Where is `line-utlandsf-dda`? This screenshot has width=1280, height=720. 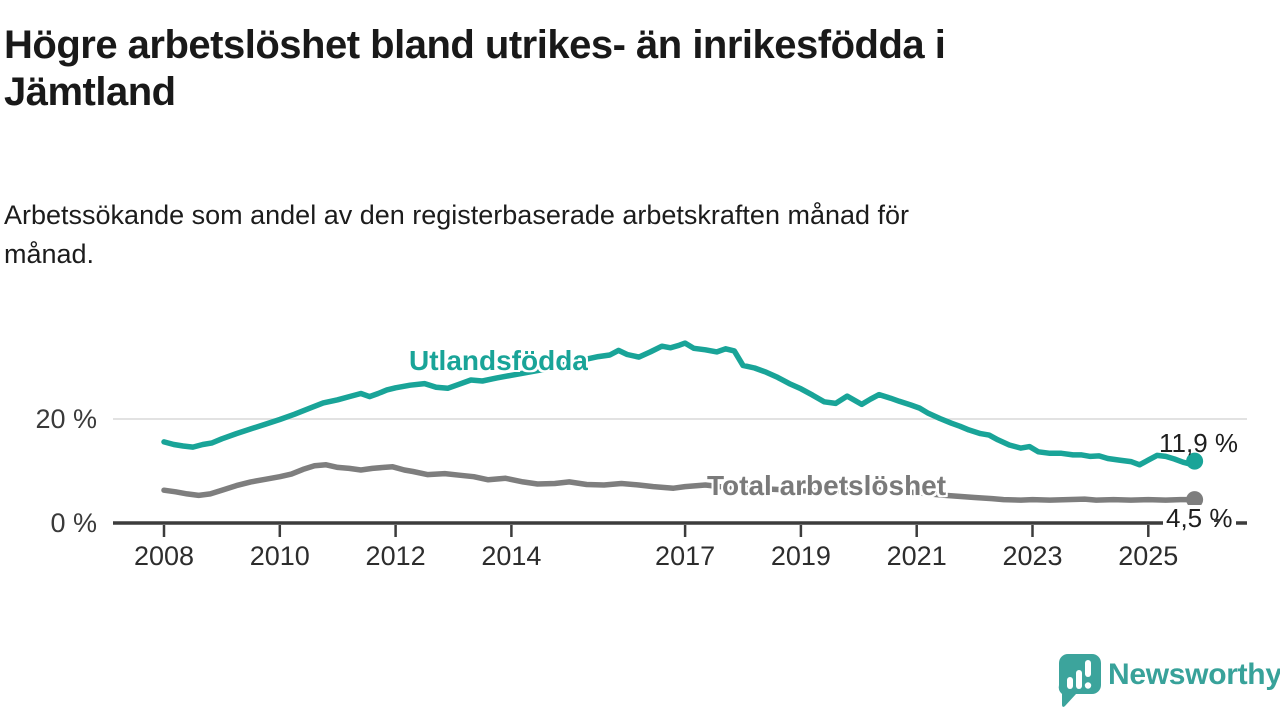
line-utlandsf-dda is located at coordinates (679, 404).